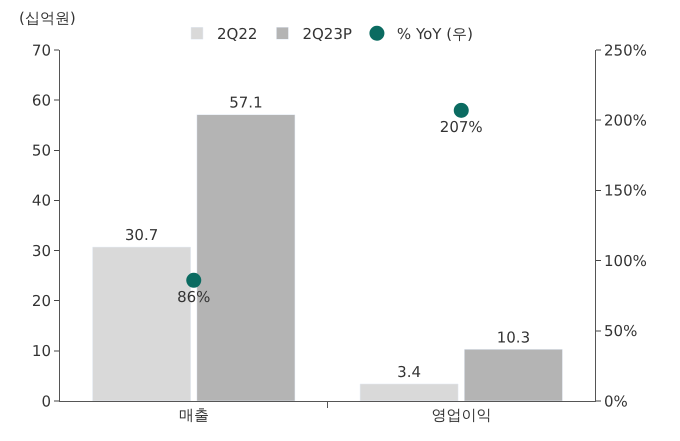 Image resolution: width=680 pixels, height=441 pixels. Describe the element at coordinates (513, 337) in the screenshot. I see `data-label: 10.3` at that location.